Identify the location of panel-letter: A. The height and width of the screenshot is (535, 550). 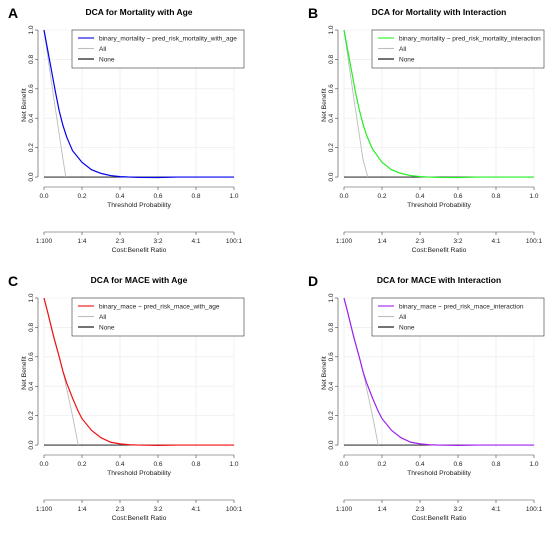
(13, 13).